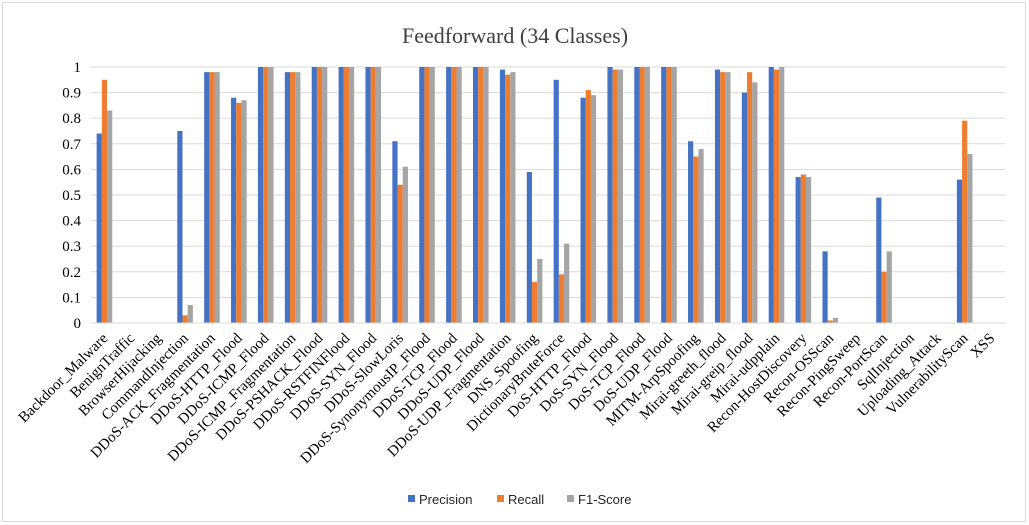 The height and width of the screenshot is (525, 1029). I want to click on y-tick-label: 0.1, so click(71, 298).